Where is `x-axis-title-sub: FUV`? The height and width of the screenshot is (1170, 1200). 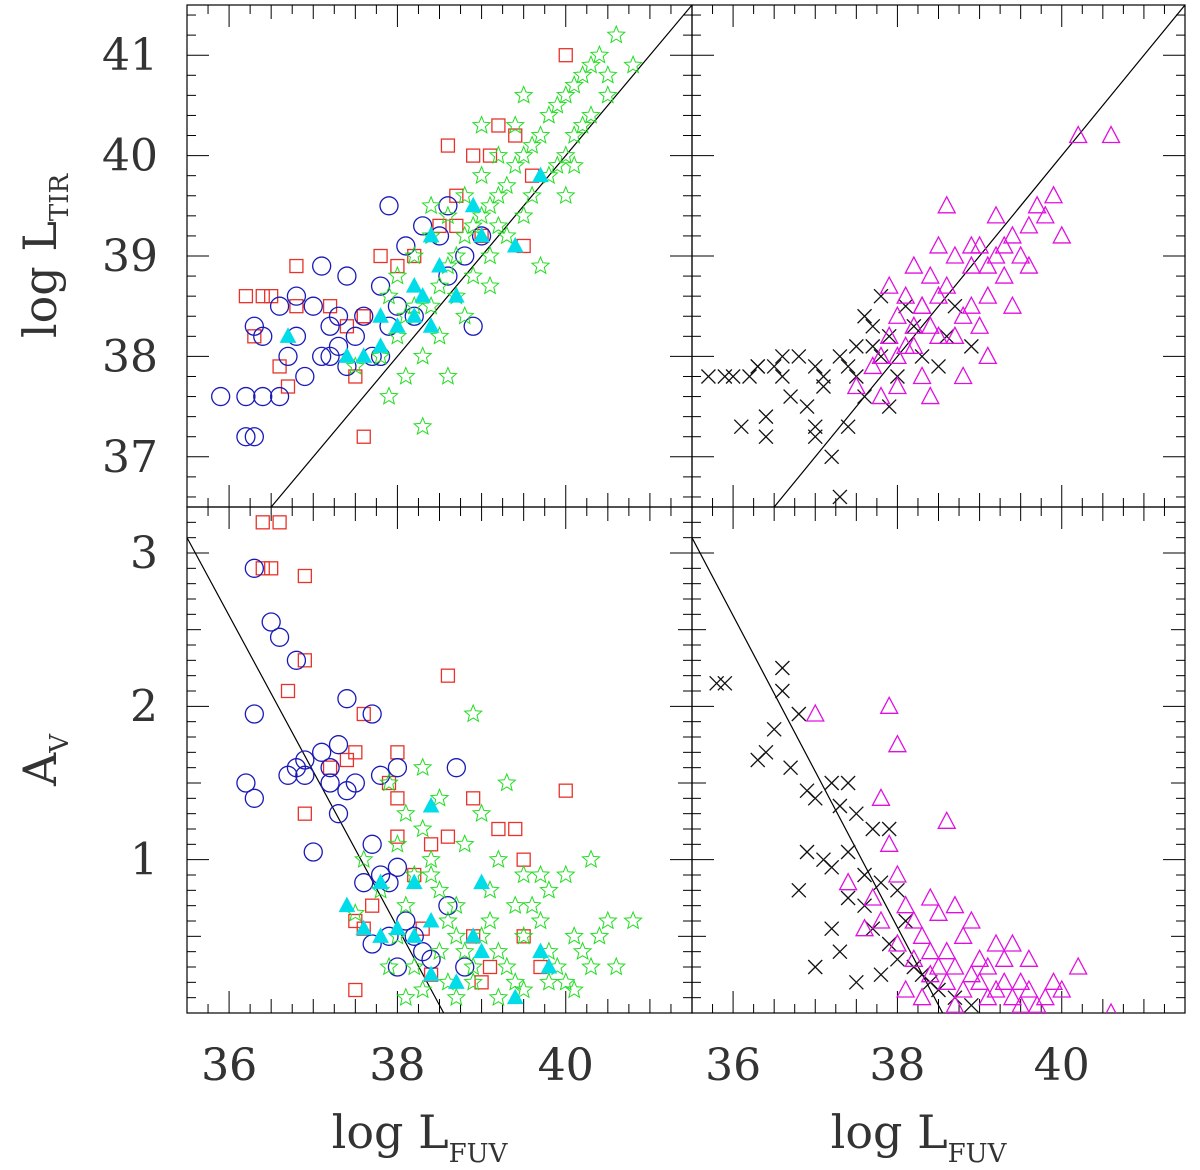 x-axis-title-sub: FUV is located at coordinates (978, 1154).